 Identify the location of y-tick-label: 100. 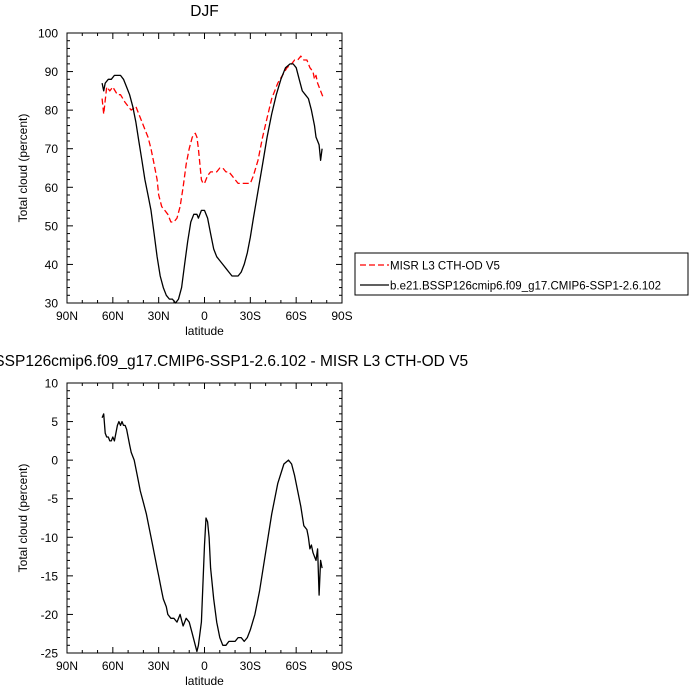
(48, 34).